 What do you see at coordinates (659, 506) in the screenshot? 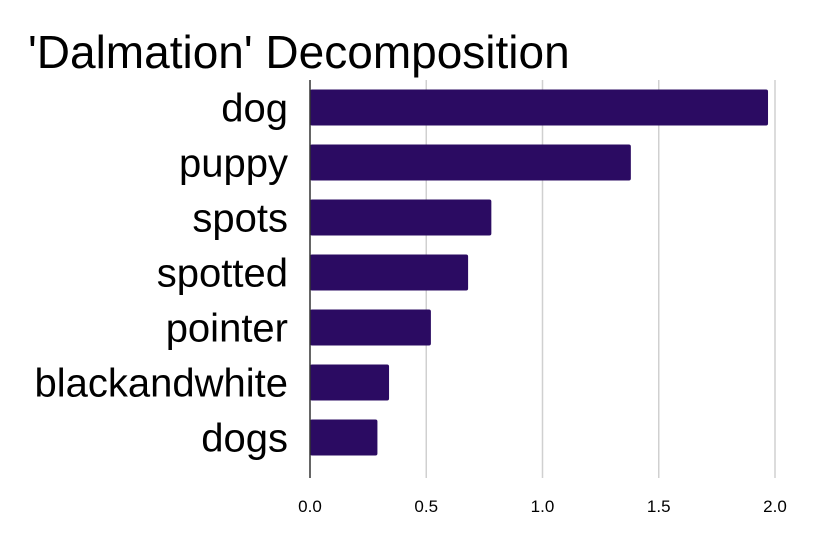
I see `x-tick-label: 1.5` at bounding box center [659, 506].